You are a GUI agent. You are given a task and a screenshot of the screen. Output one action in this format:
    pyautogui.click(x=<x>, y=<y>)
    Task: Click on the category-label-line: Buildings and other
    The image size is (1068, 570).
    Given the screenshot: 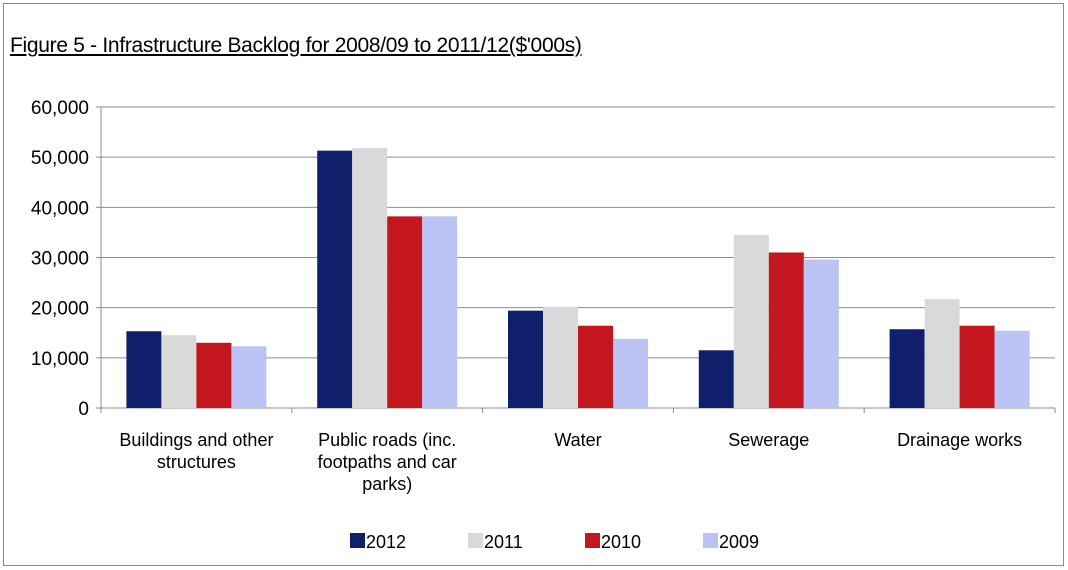 What is the action you would take?
    pyautogui.click(x=196, y=440)
    